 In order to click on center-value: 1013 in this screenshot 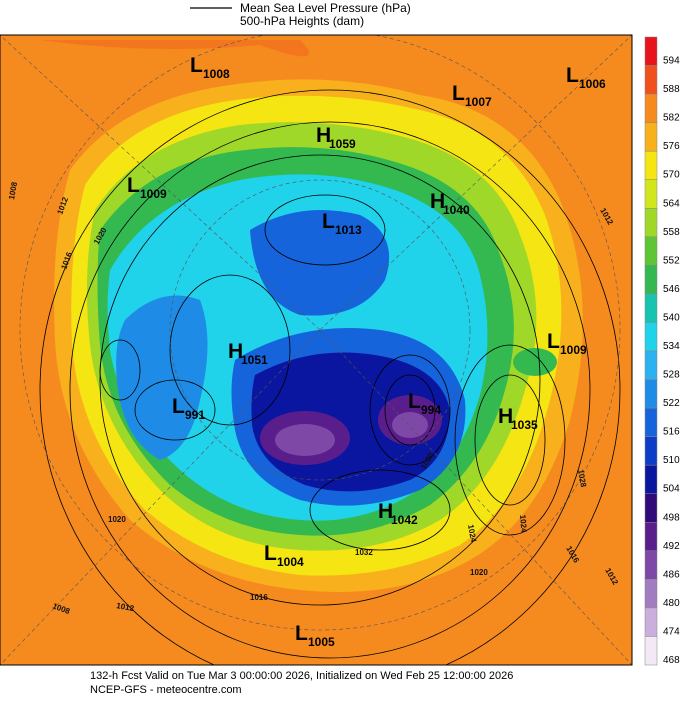, I will do `click(348, 230)`.